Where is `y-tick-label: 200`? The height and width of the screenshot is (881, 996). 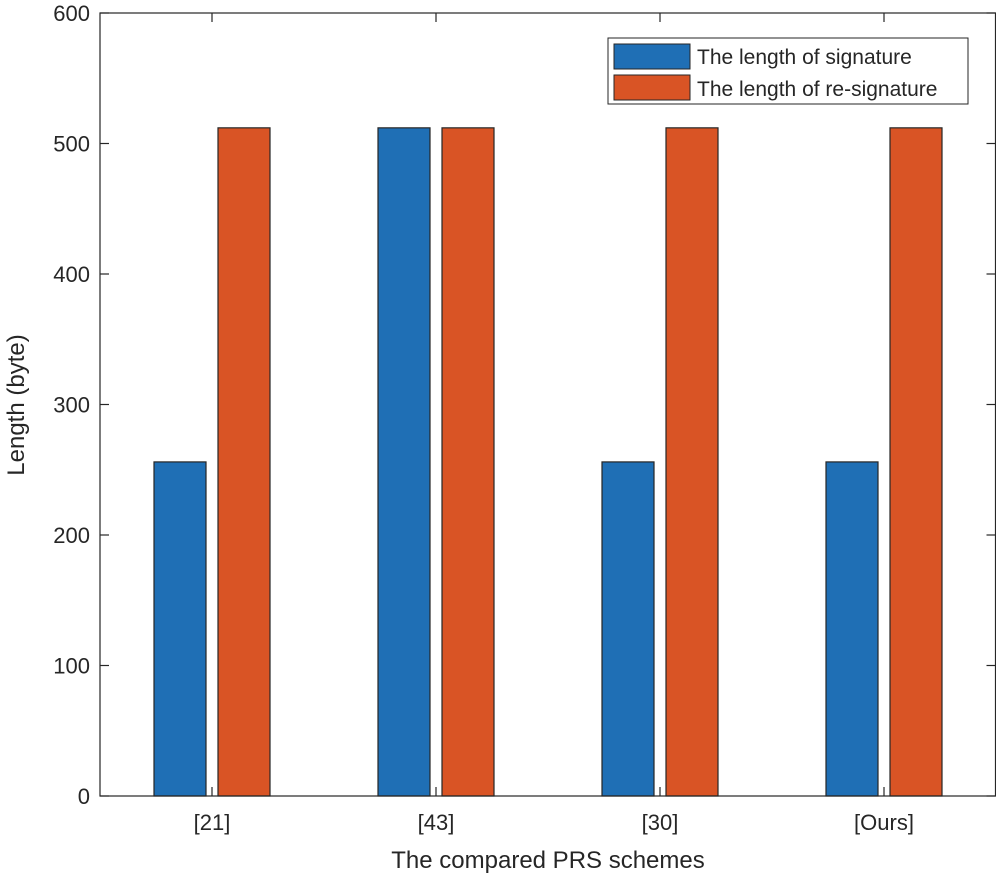
y-tick-label: 200 is located at coordinates (71, 535).